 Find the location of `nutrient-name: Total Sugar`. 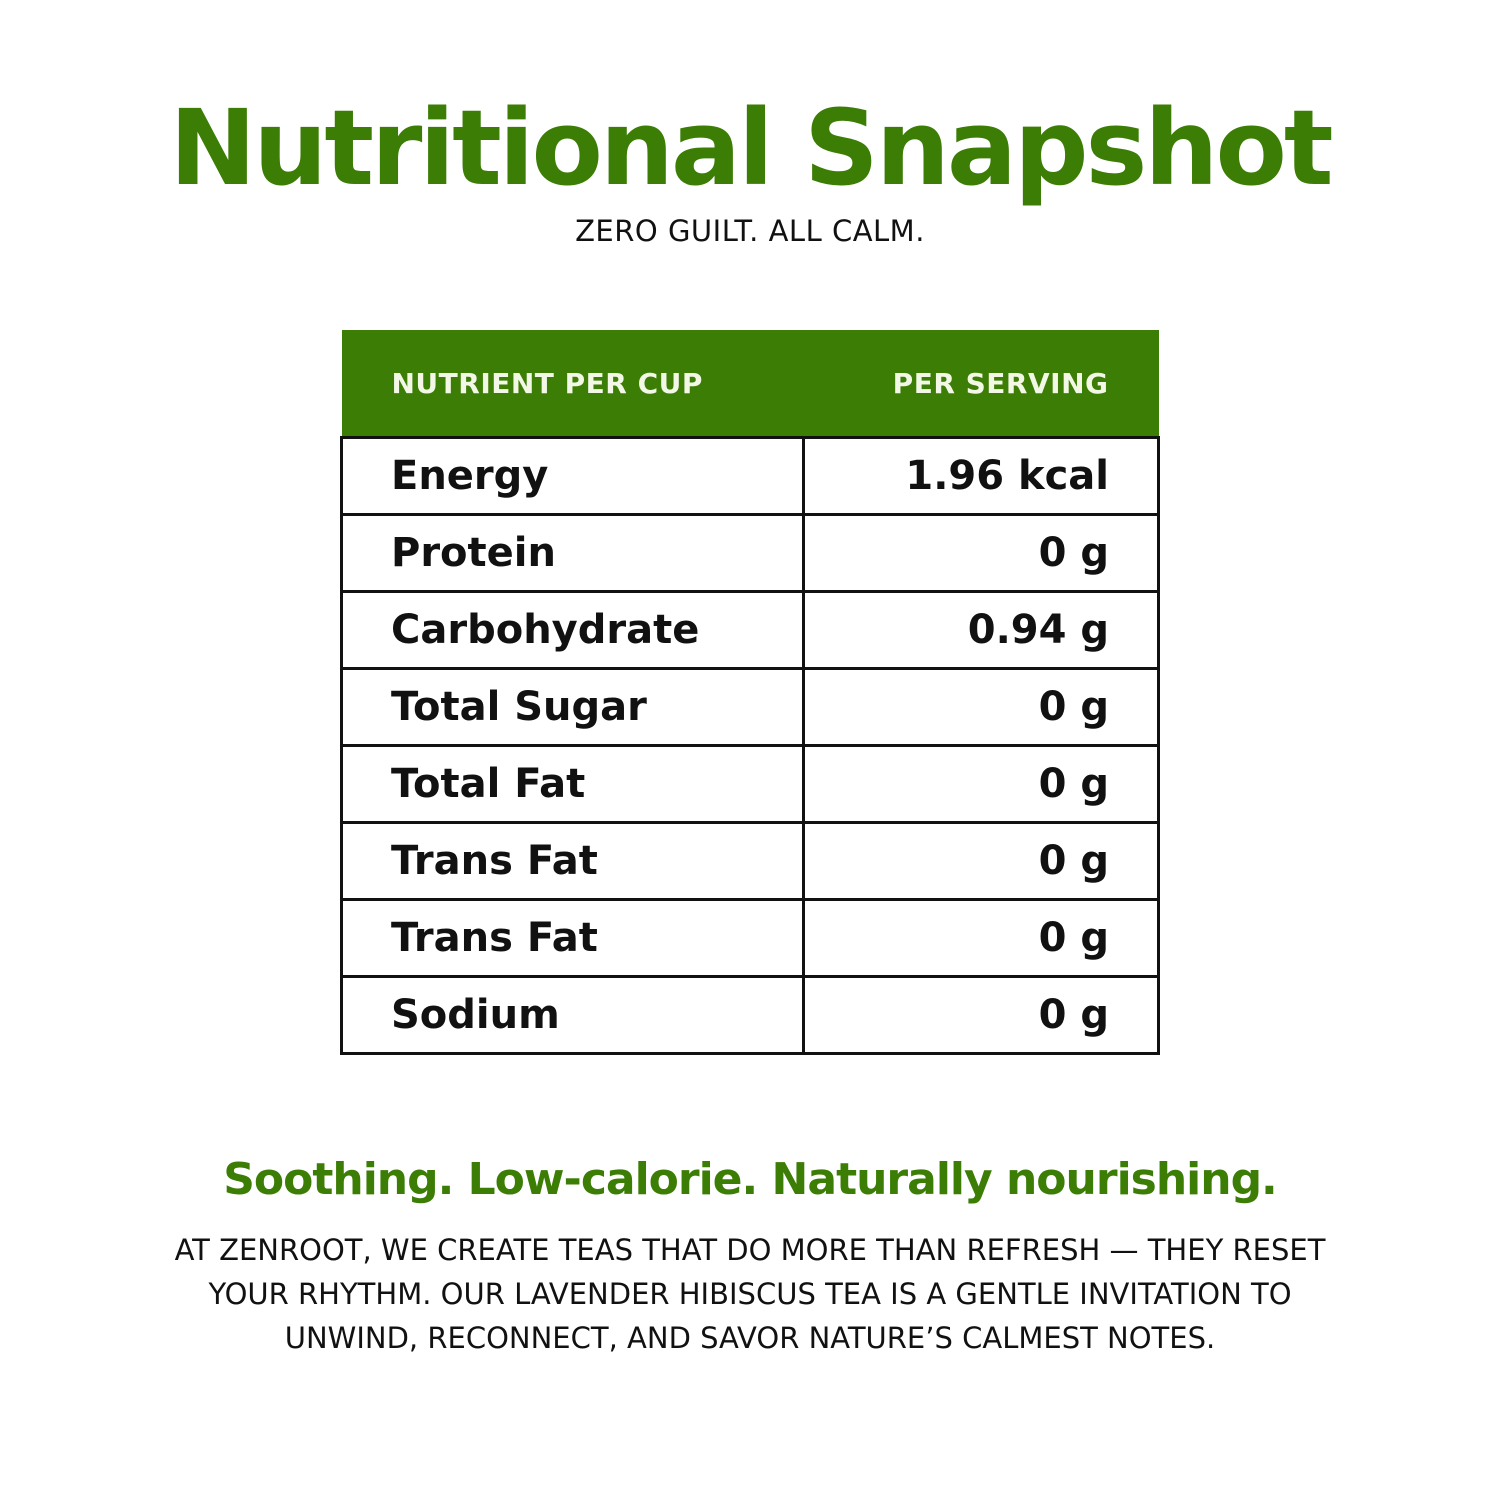

nutrient-name: Total Sugar is located at coordinates (572, 707).